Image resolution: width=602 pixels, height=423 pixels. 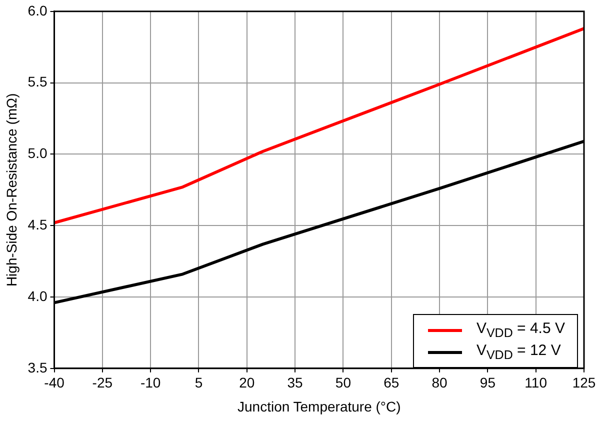 What do you see at coordinates (38, 224) in the screenshot?
I see `y-tick-label: 4.5` at bounding box center [38, 224].